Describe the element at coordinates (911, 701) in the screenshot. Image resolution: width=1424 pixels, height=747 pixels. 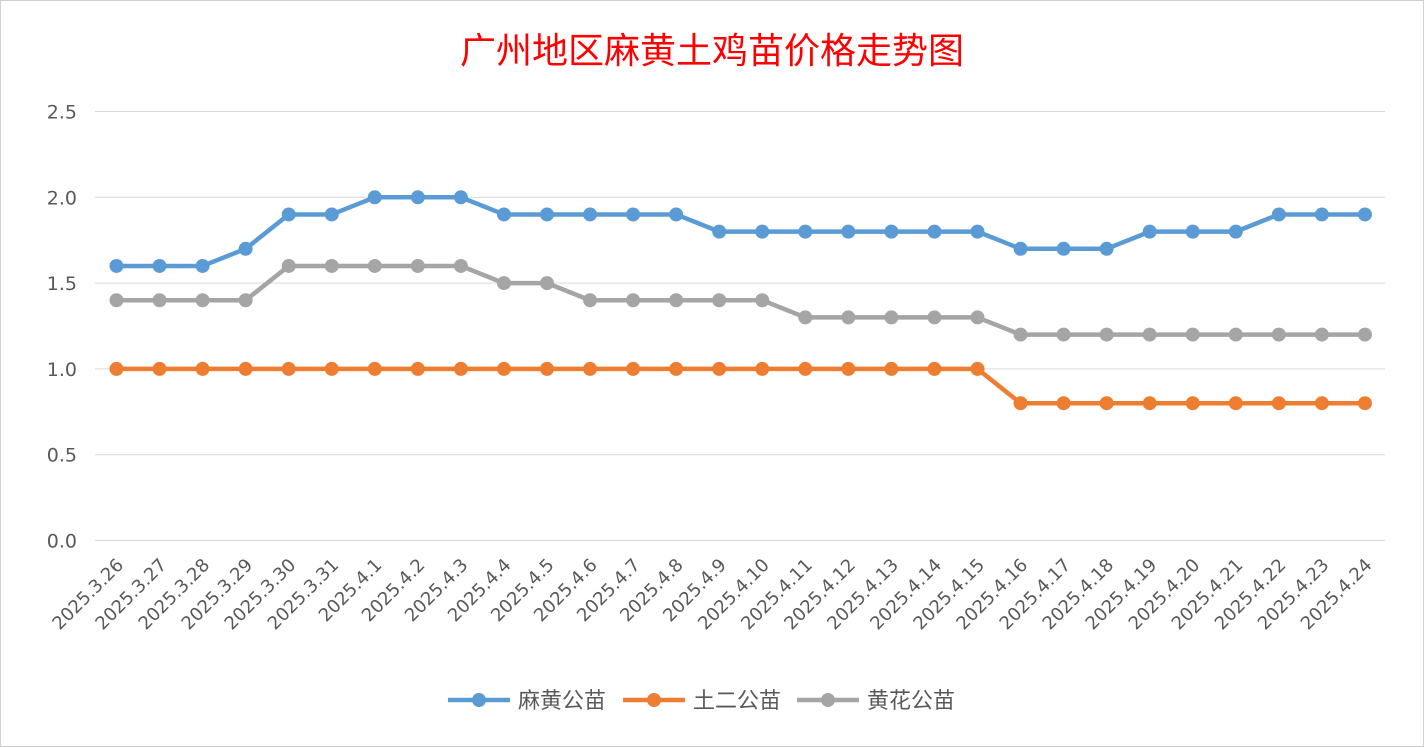
I see `legend-label: 黄花公苗` at that location.